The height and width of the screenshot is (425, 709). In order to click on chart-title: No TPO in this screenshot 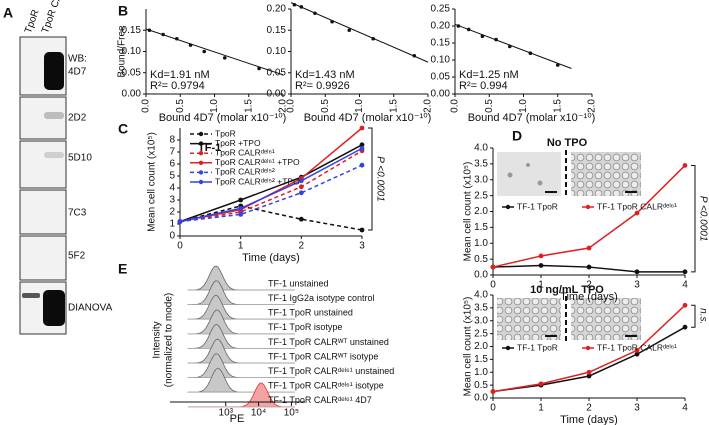, I will do `click(567, 143)`.